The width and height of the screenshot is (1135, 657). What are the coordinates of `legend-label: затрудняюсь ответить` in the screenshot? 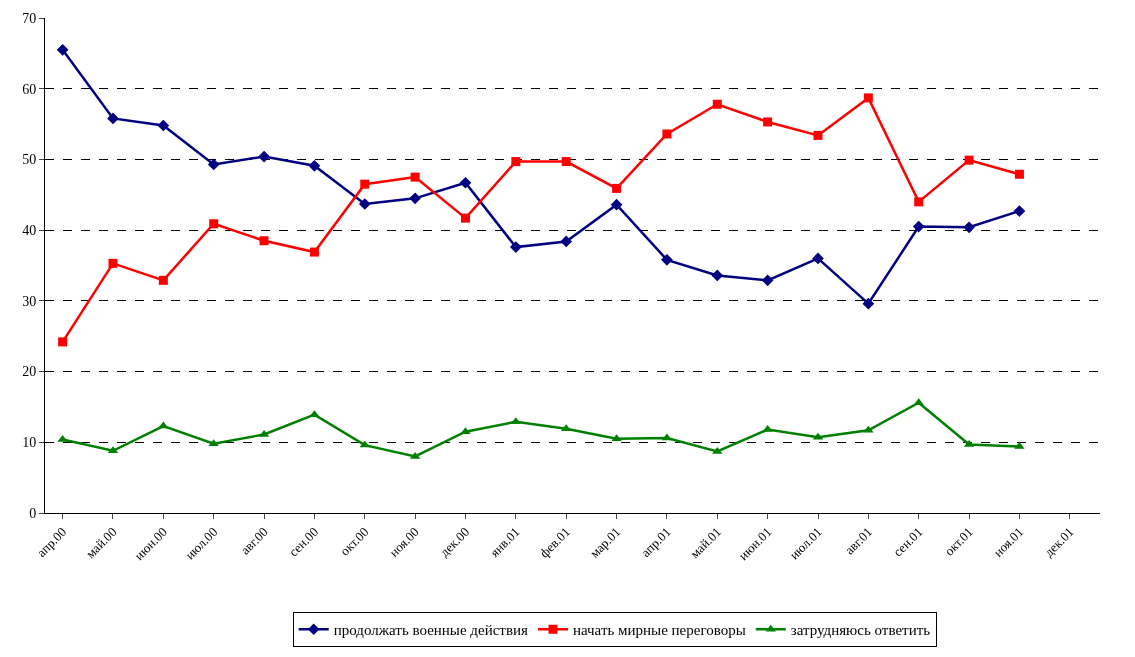 It's located at (860, 630).